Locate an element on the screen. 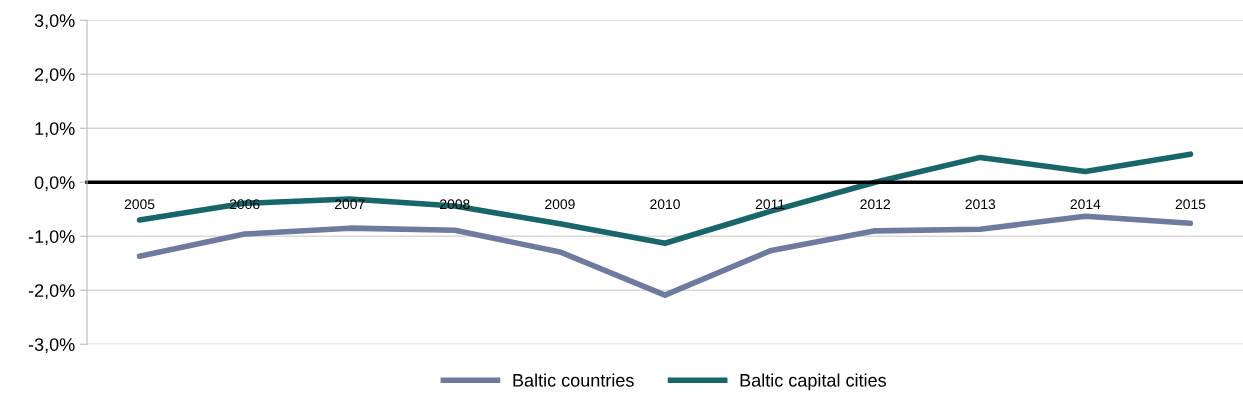 The image size is (1243, 405). x-tick-label: 2009 is located at coordinates (560, 204).